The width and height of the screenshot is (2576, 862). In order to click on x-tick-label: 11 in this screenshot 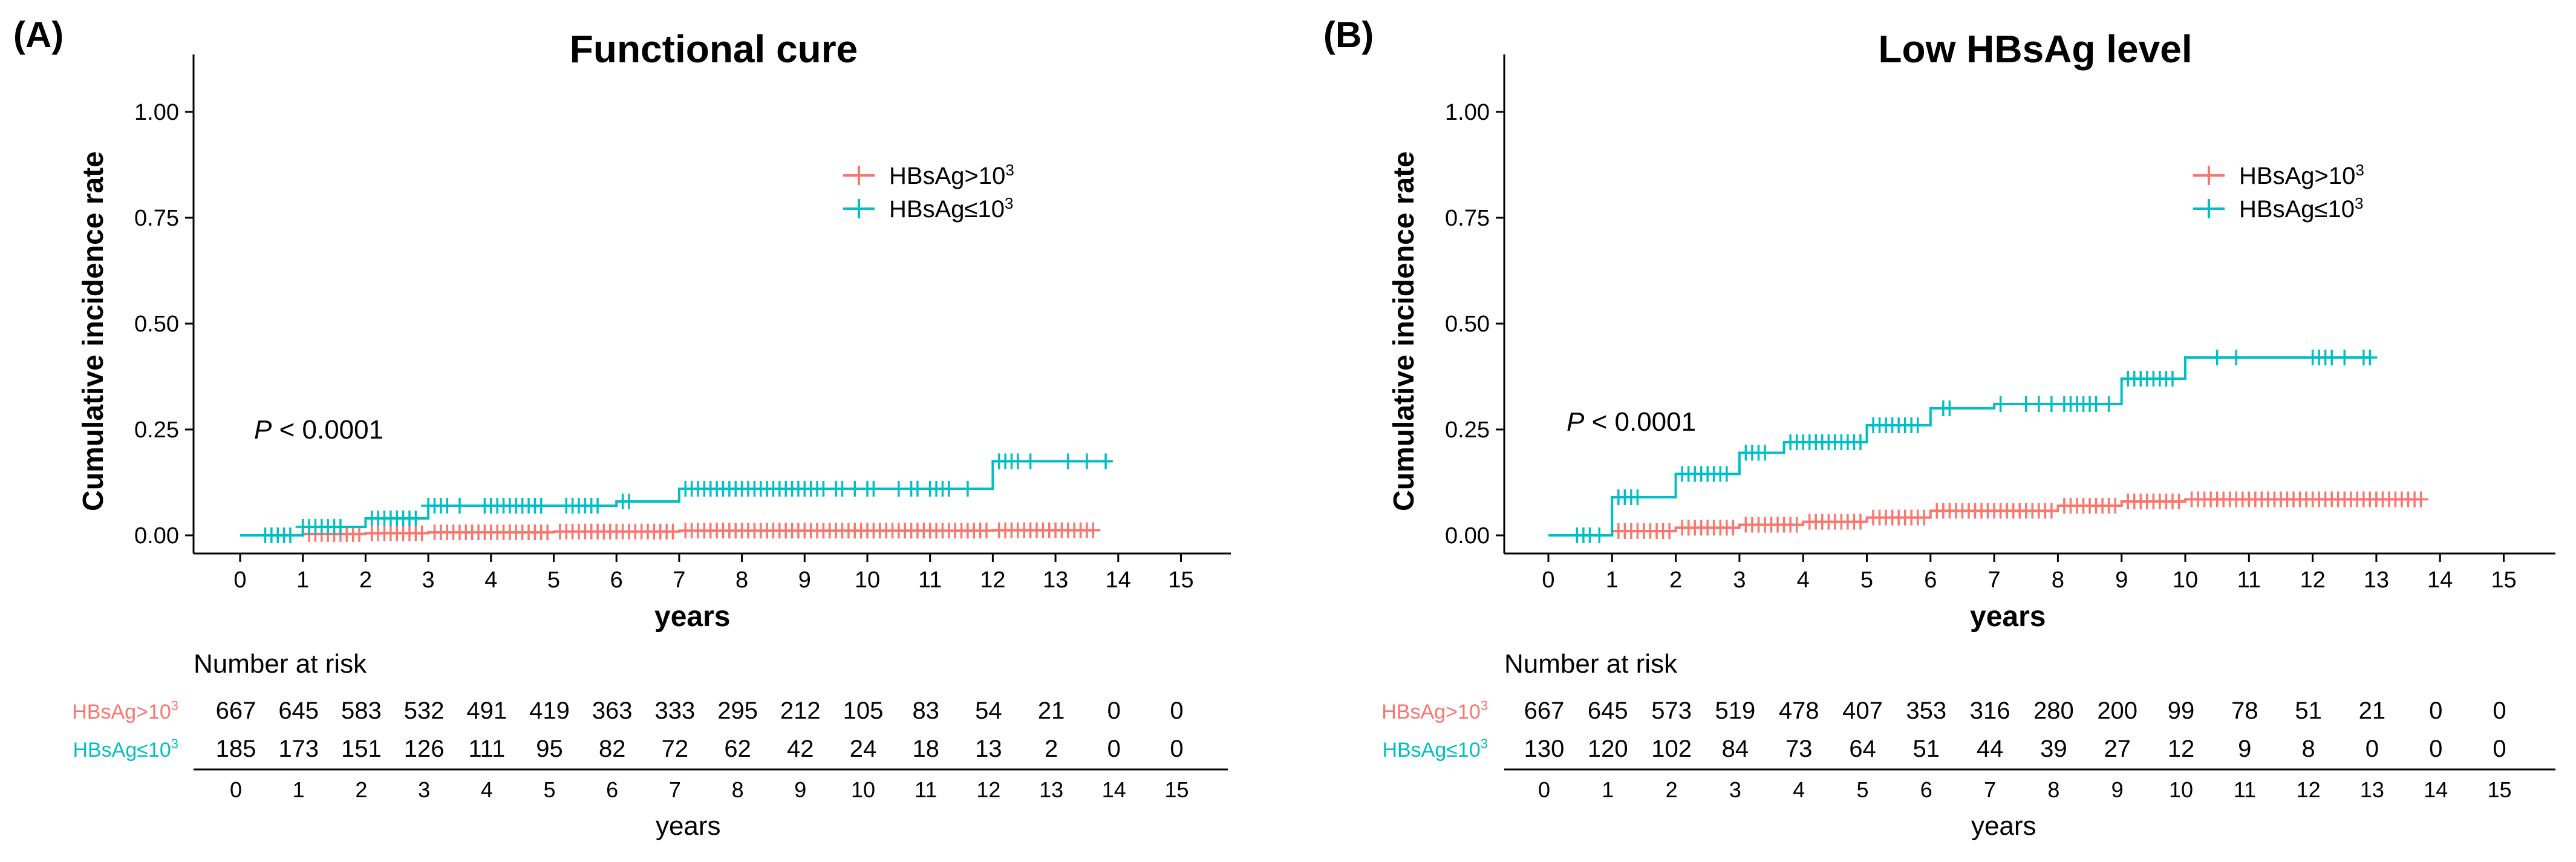, I will do `click(930, 580)`.